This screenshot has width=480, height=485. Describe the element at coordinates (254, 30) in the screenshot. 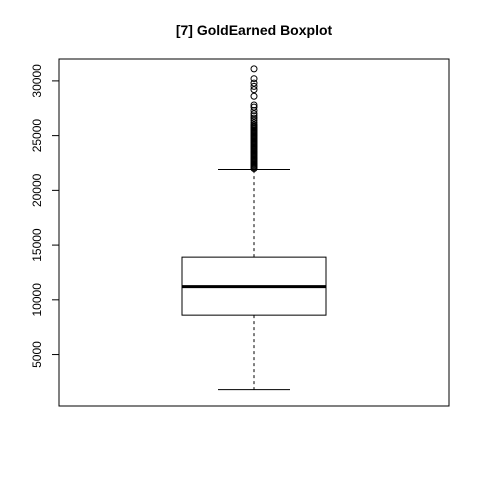

I see `chart-title: [7] GoldEarned Boxplot` at that location.